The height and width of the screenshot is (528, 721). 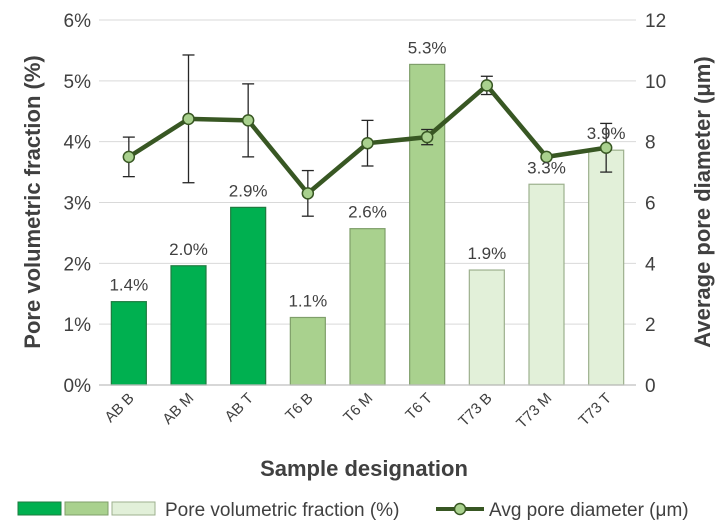 What do you see at coordinates (78, 204) in the screenshot?
I see `y-tick-label: 3%` at bounding box center [78, 204].